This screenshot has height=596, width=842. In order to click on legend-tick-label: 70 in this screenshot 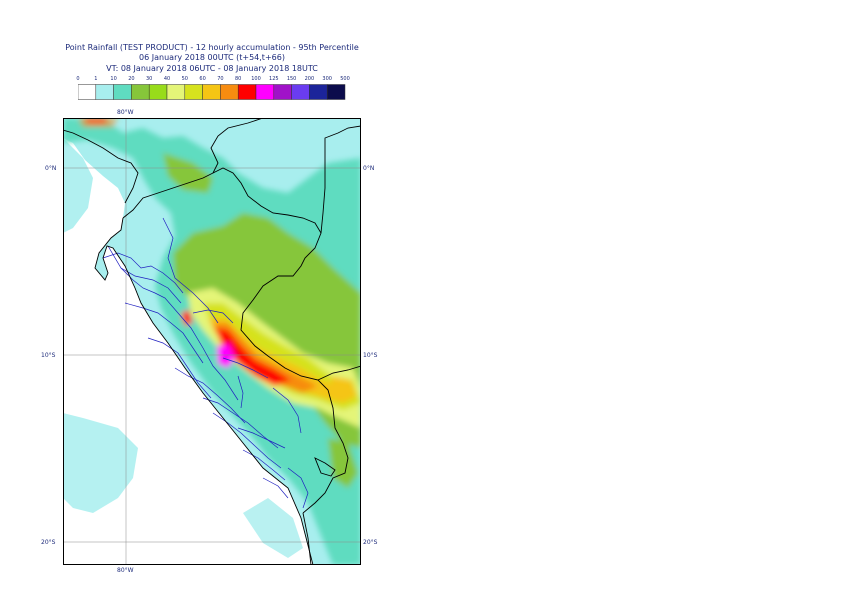, I will do `click(220, 79)`.